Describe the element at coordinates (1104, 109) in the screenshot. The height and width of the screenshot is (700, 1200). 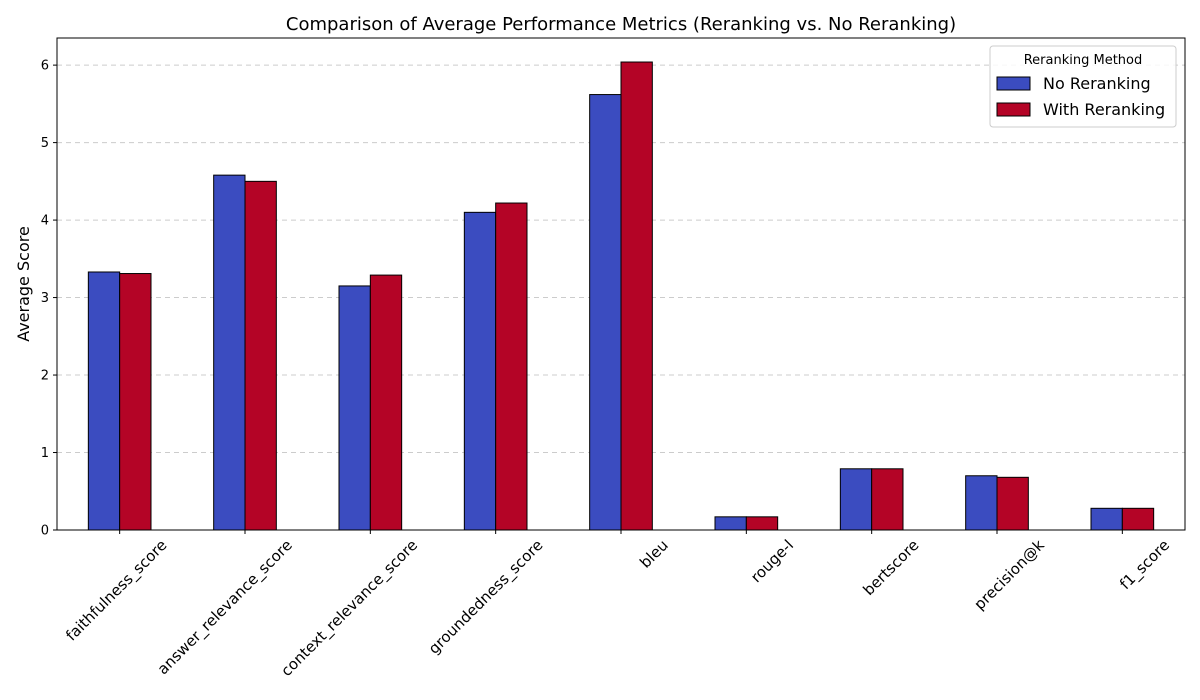
I see `legend-label: With Reranking` at that location.